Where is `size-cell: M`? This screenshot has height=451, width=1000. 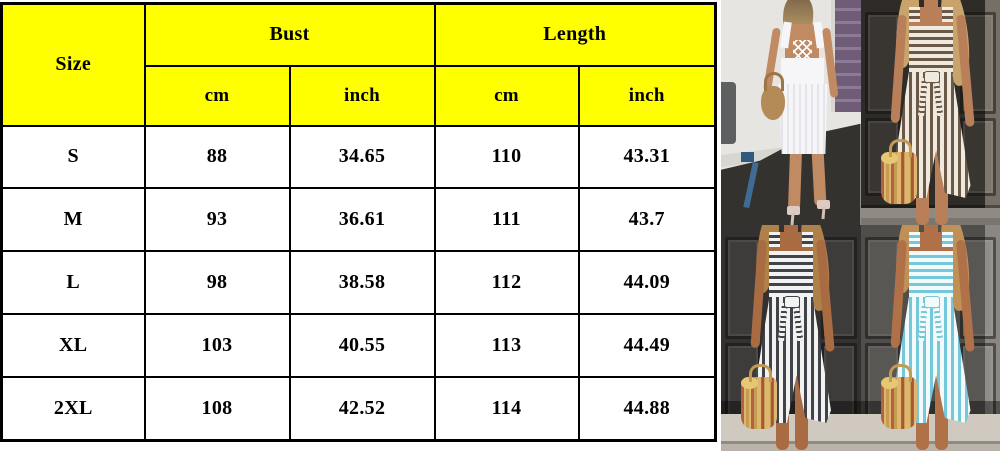
size-cell: M is located at coordinates (73, 220).